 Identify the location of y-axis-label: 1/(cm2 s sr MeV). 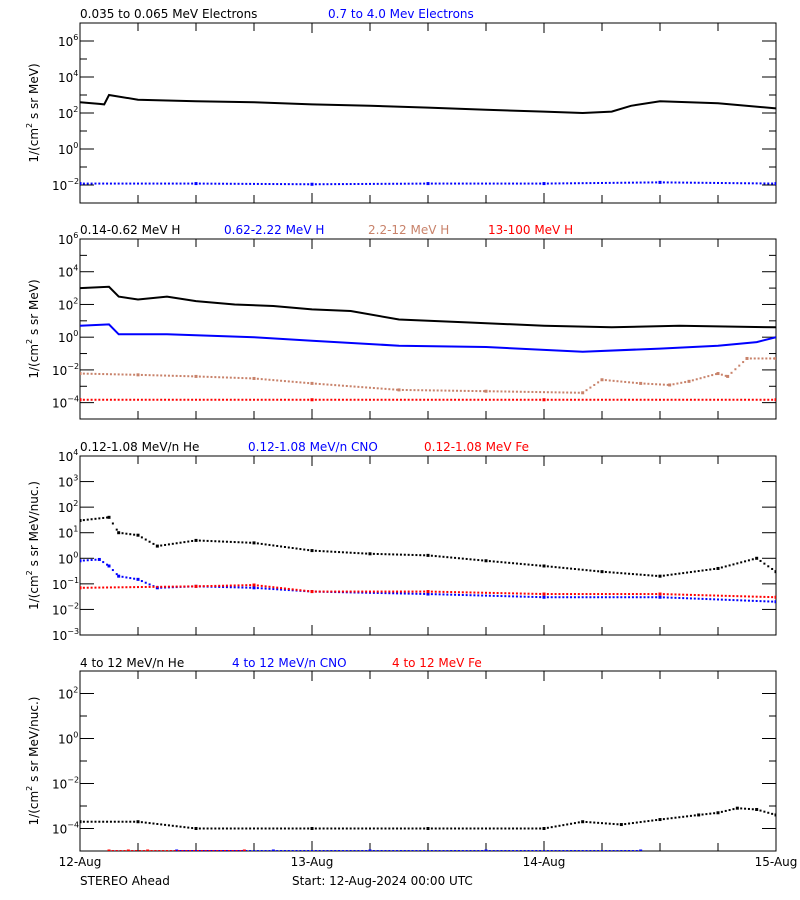
(33, 112).